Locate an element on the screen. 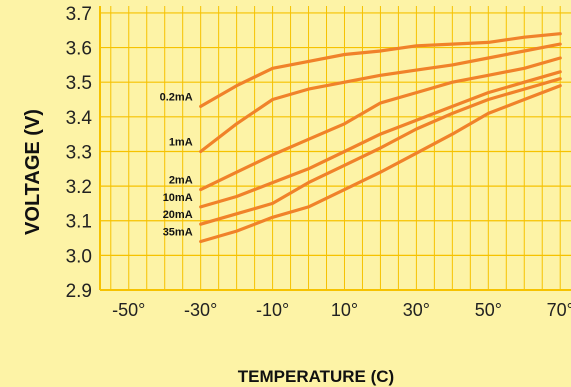 This screenshot has height=387, width=571. y-tick-label: 3.4 is located at coordinates (79, 118).